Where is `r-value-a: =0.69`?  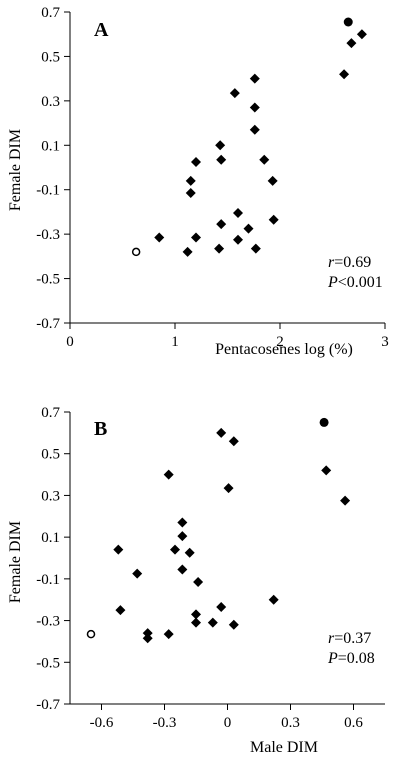 r-value-a: =0.69 is located at coordinates (352, 262).